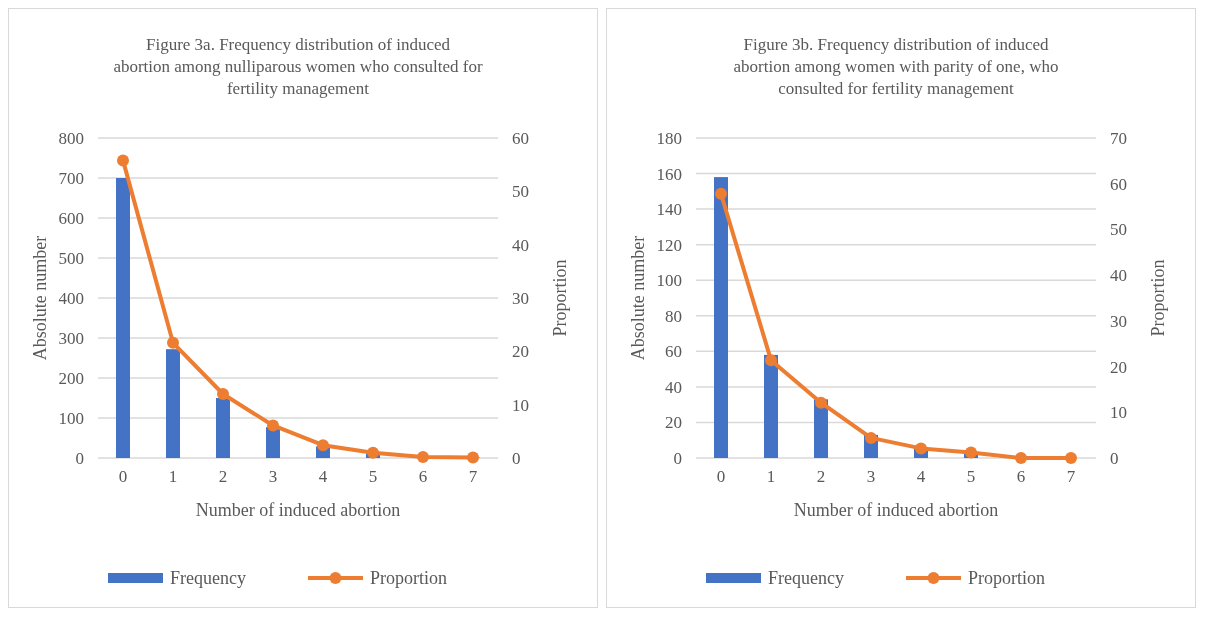 Image resolution: width=1213 pixels, height=619 pixels. Describe the element at coordinates (673, 352) in the screenshot. I see `y-tick-label: 60` at that location.